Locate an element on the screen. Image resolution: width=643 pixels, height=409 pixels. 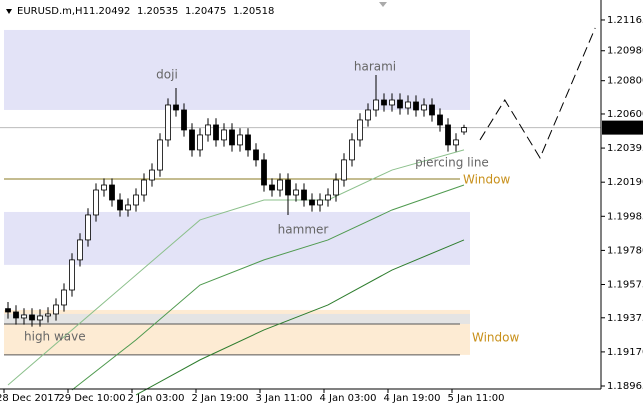
high-wave-label: high wave is located at coordinates (55, 337).